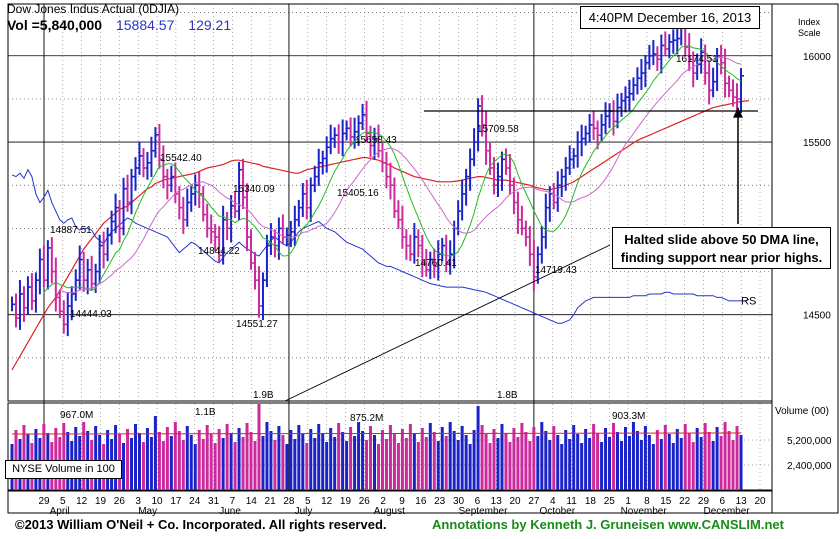 This screenshot has width=840, height=539. What do you see at coordinates (252, 501) in the screenshot?
I see `x-tick-label: 14` at bounding box center [252, 501].